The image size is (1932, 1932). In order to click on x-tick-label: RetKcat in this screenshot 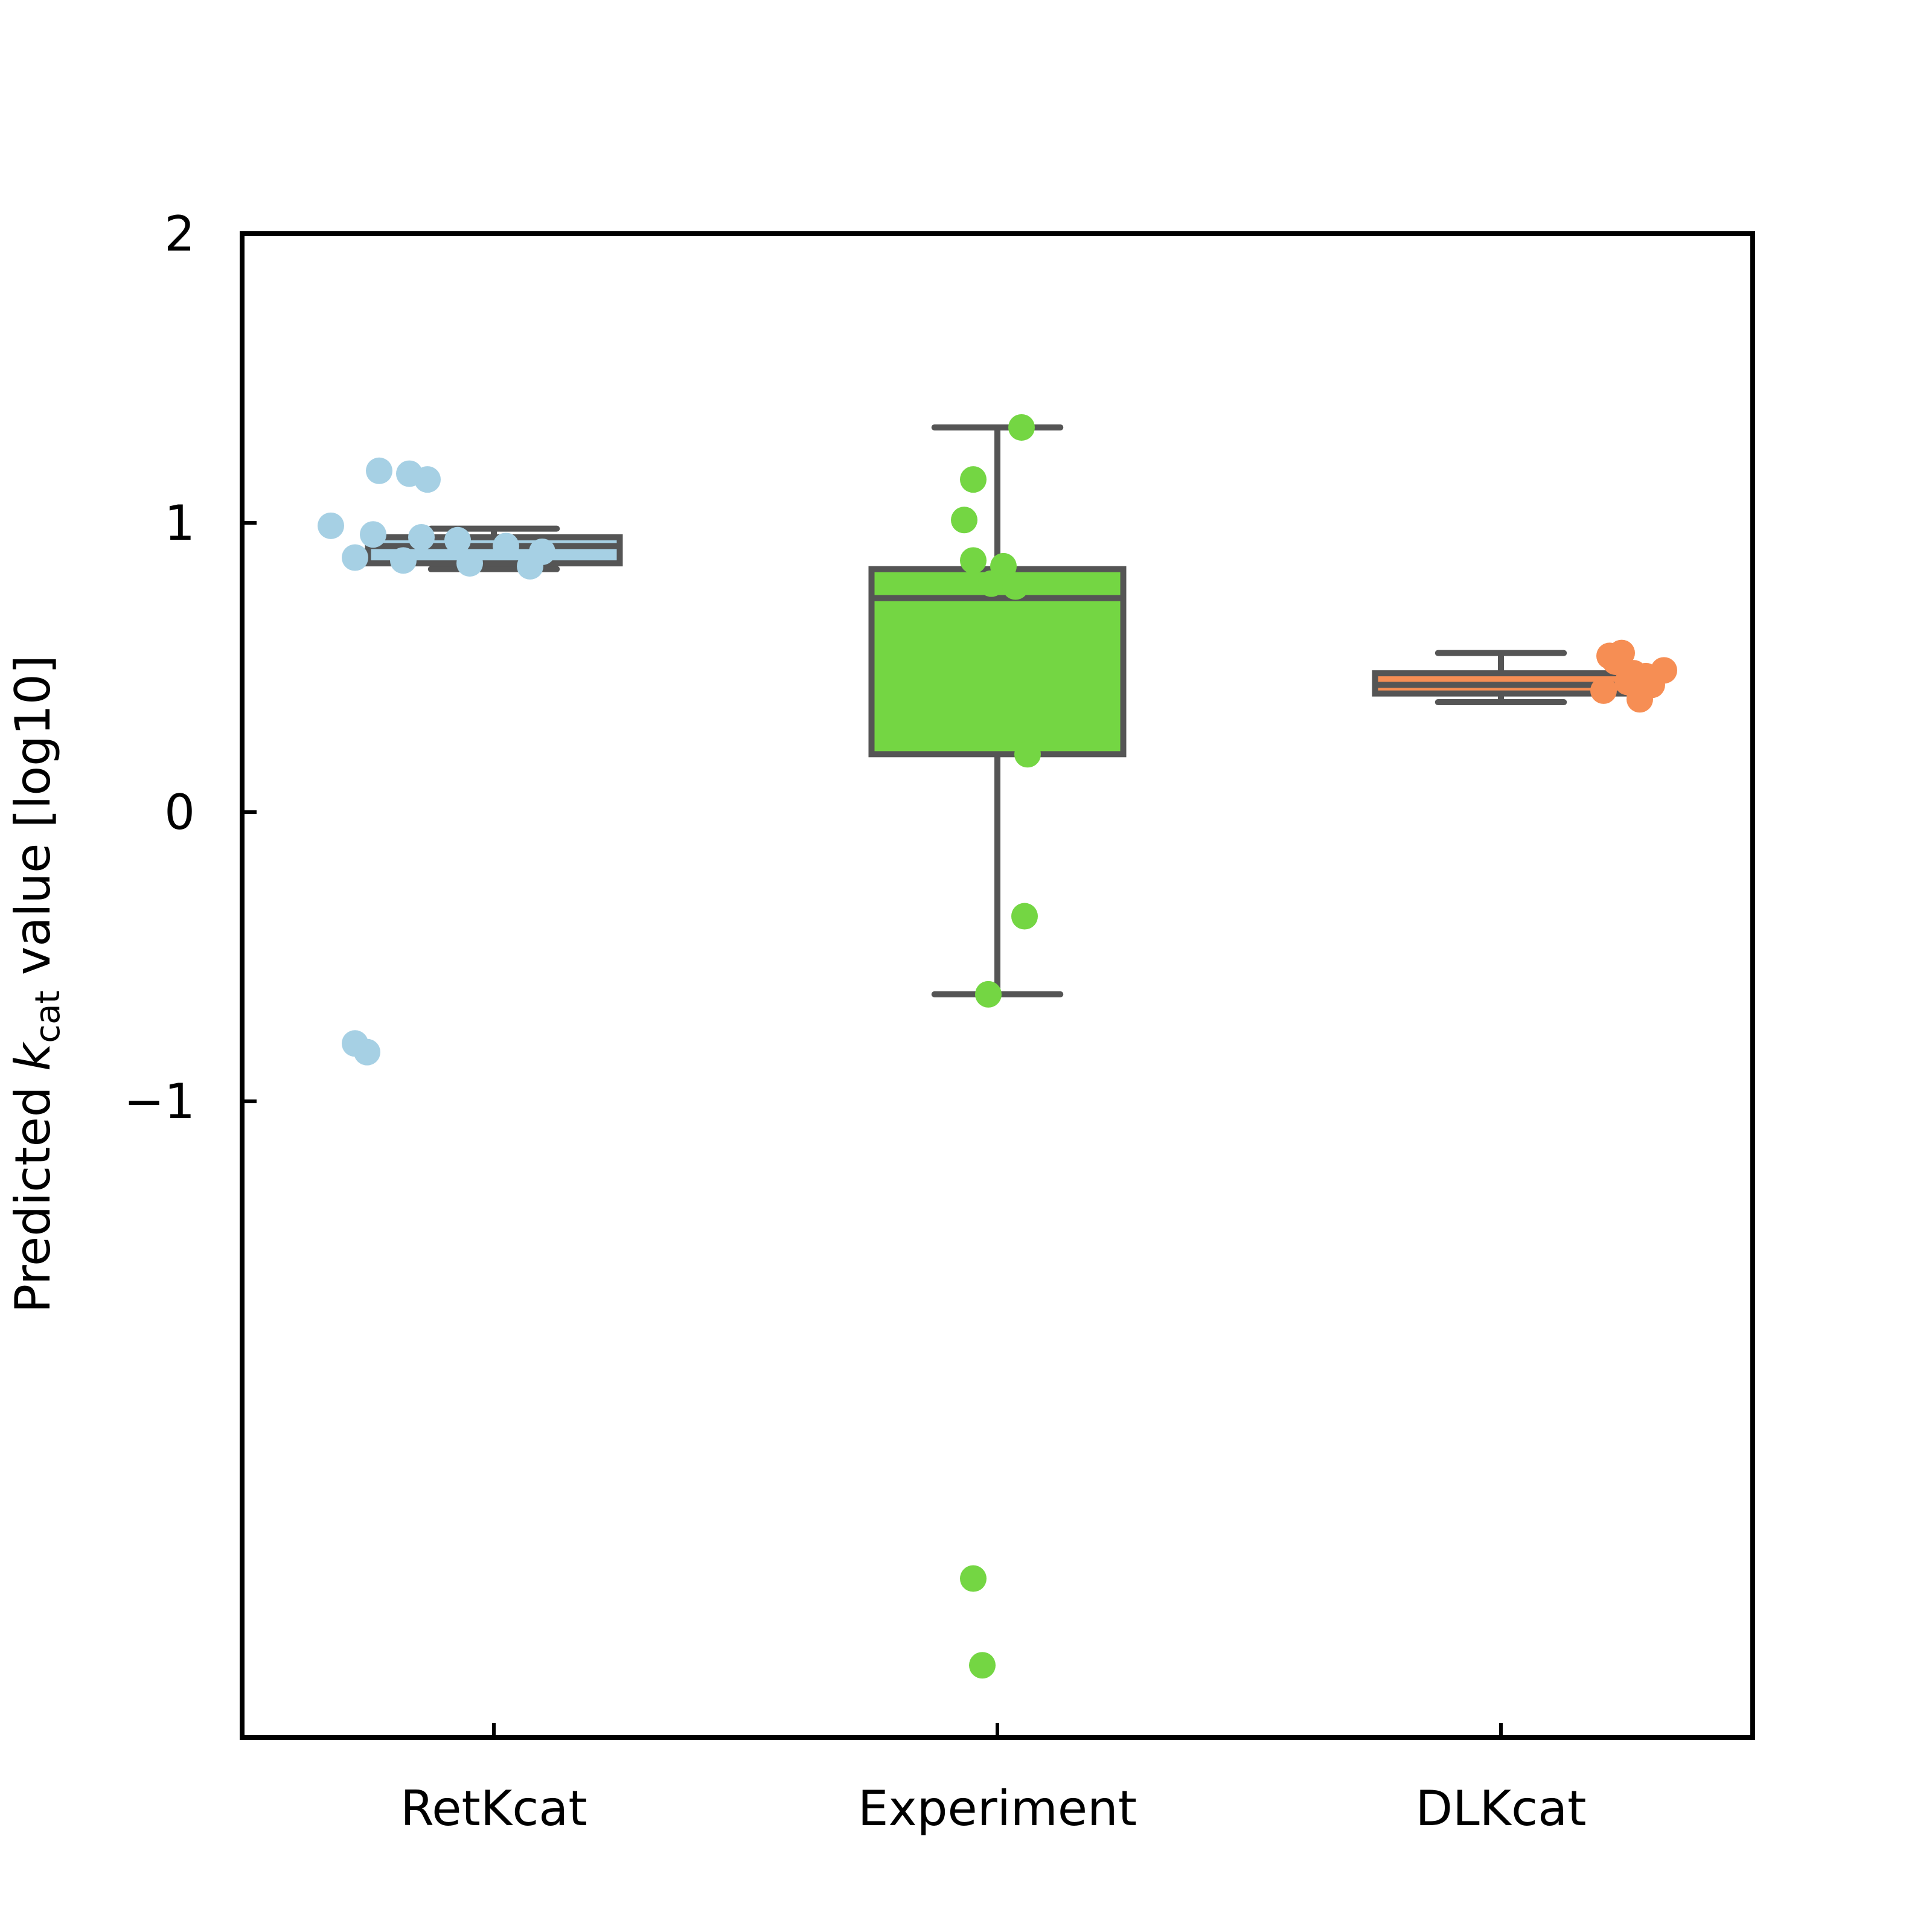, I will do `click(493, 1809)`.